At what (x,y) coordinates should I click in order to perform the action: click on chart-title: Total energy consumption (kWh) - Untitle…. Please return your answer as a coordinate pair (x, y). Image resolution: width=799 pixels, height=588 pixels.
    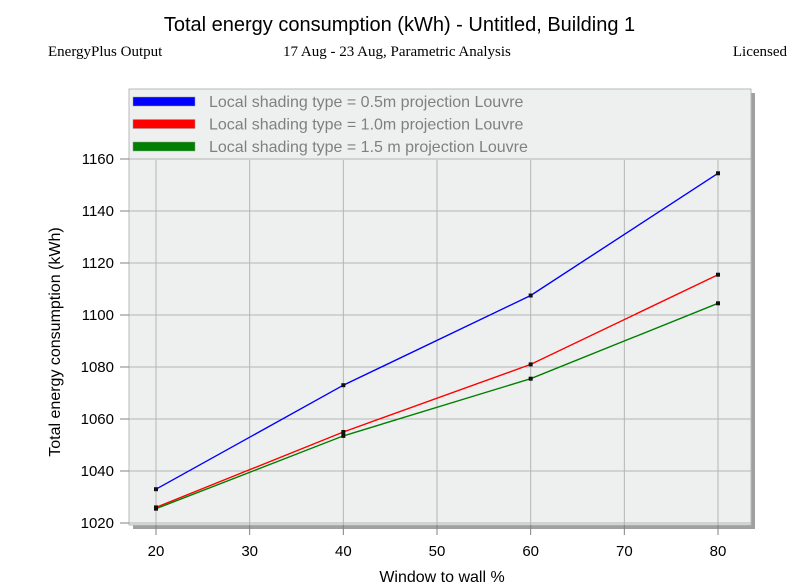
    Looking at the image, I should click on (399, 25).